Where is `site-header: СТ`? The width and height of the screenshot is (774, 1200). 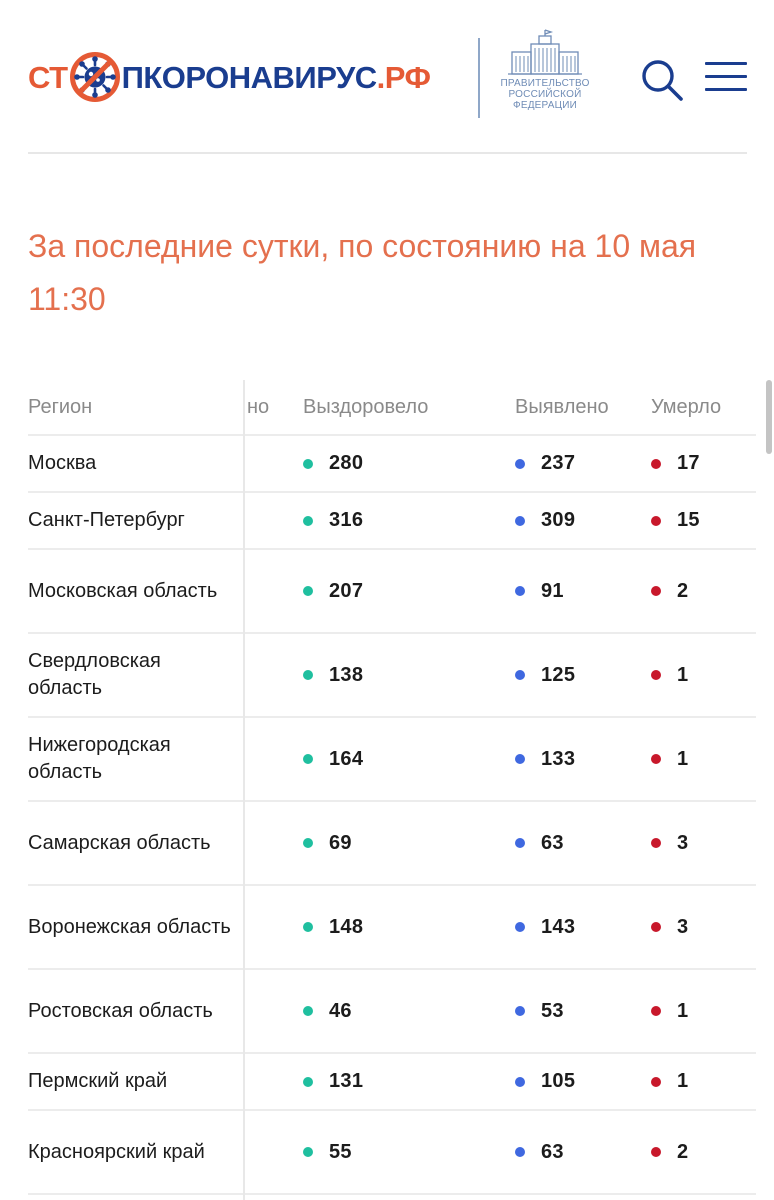
site-header: СТ is located at coordinates (387, 77).